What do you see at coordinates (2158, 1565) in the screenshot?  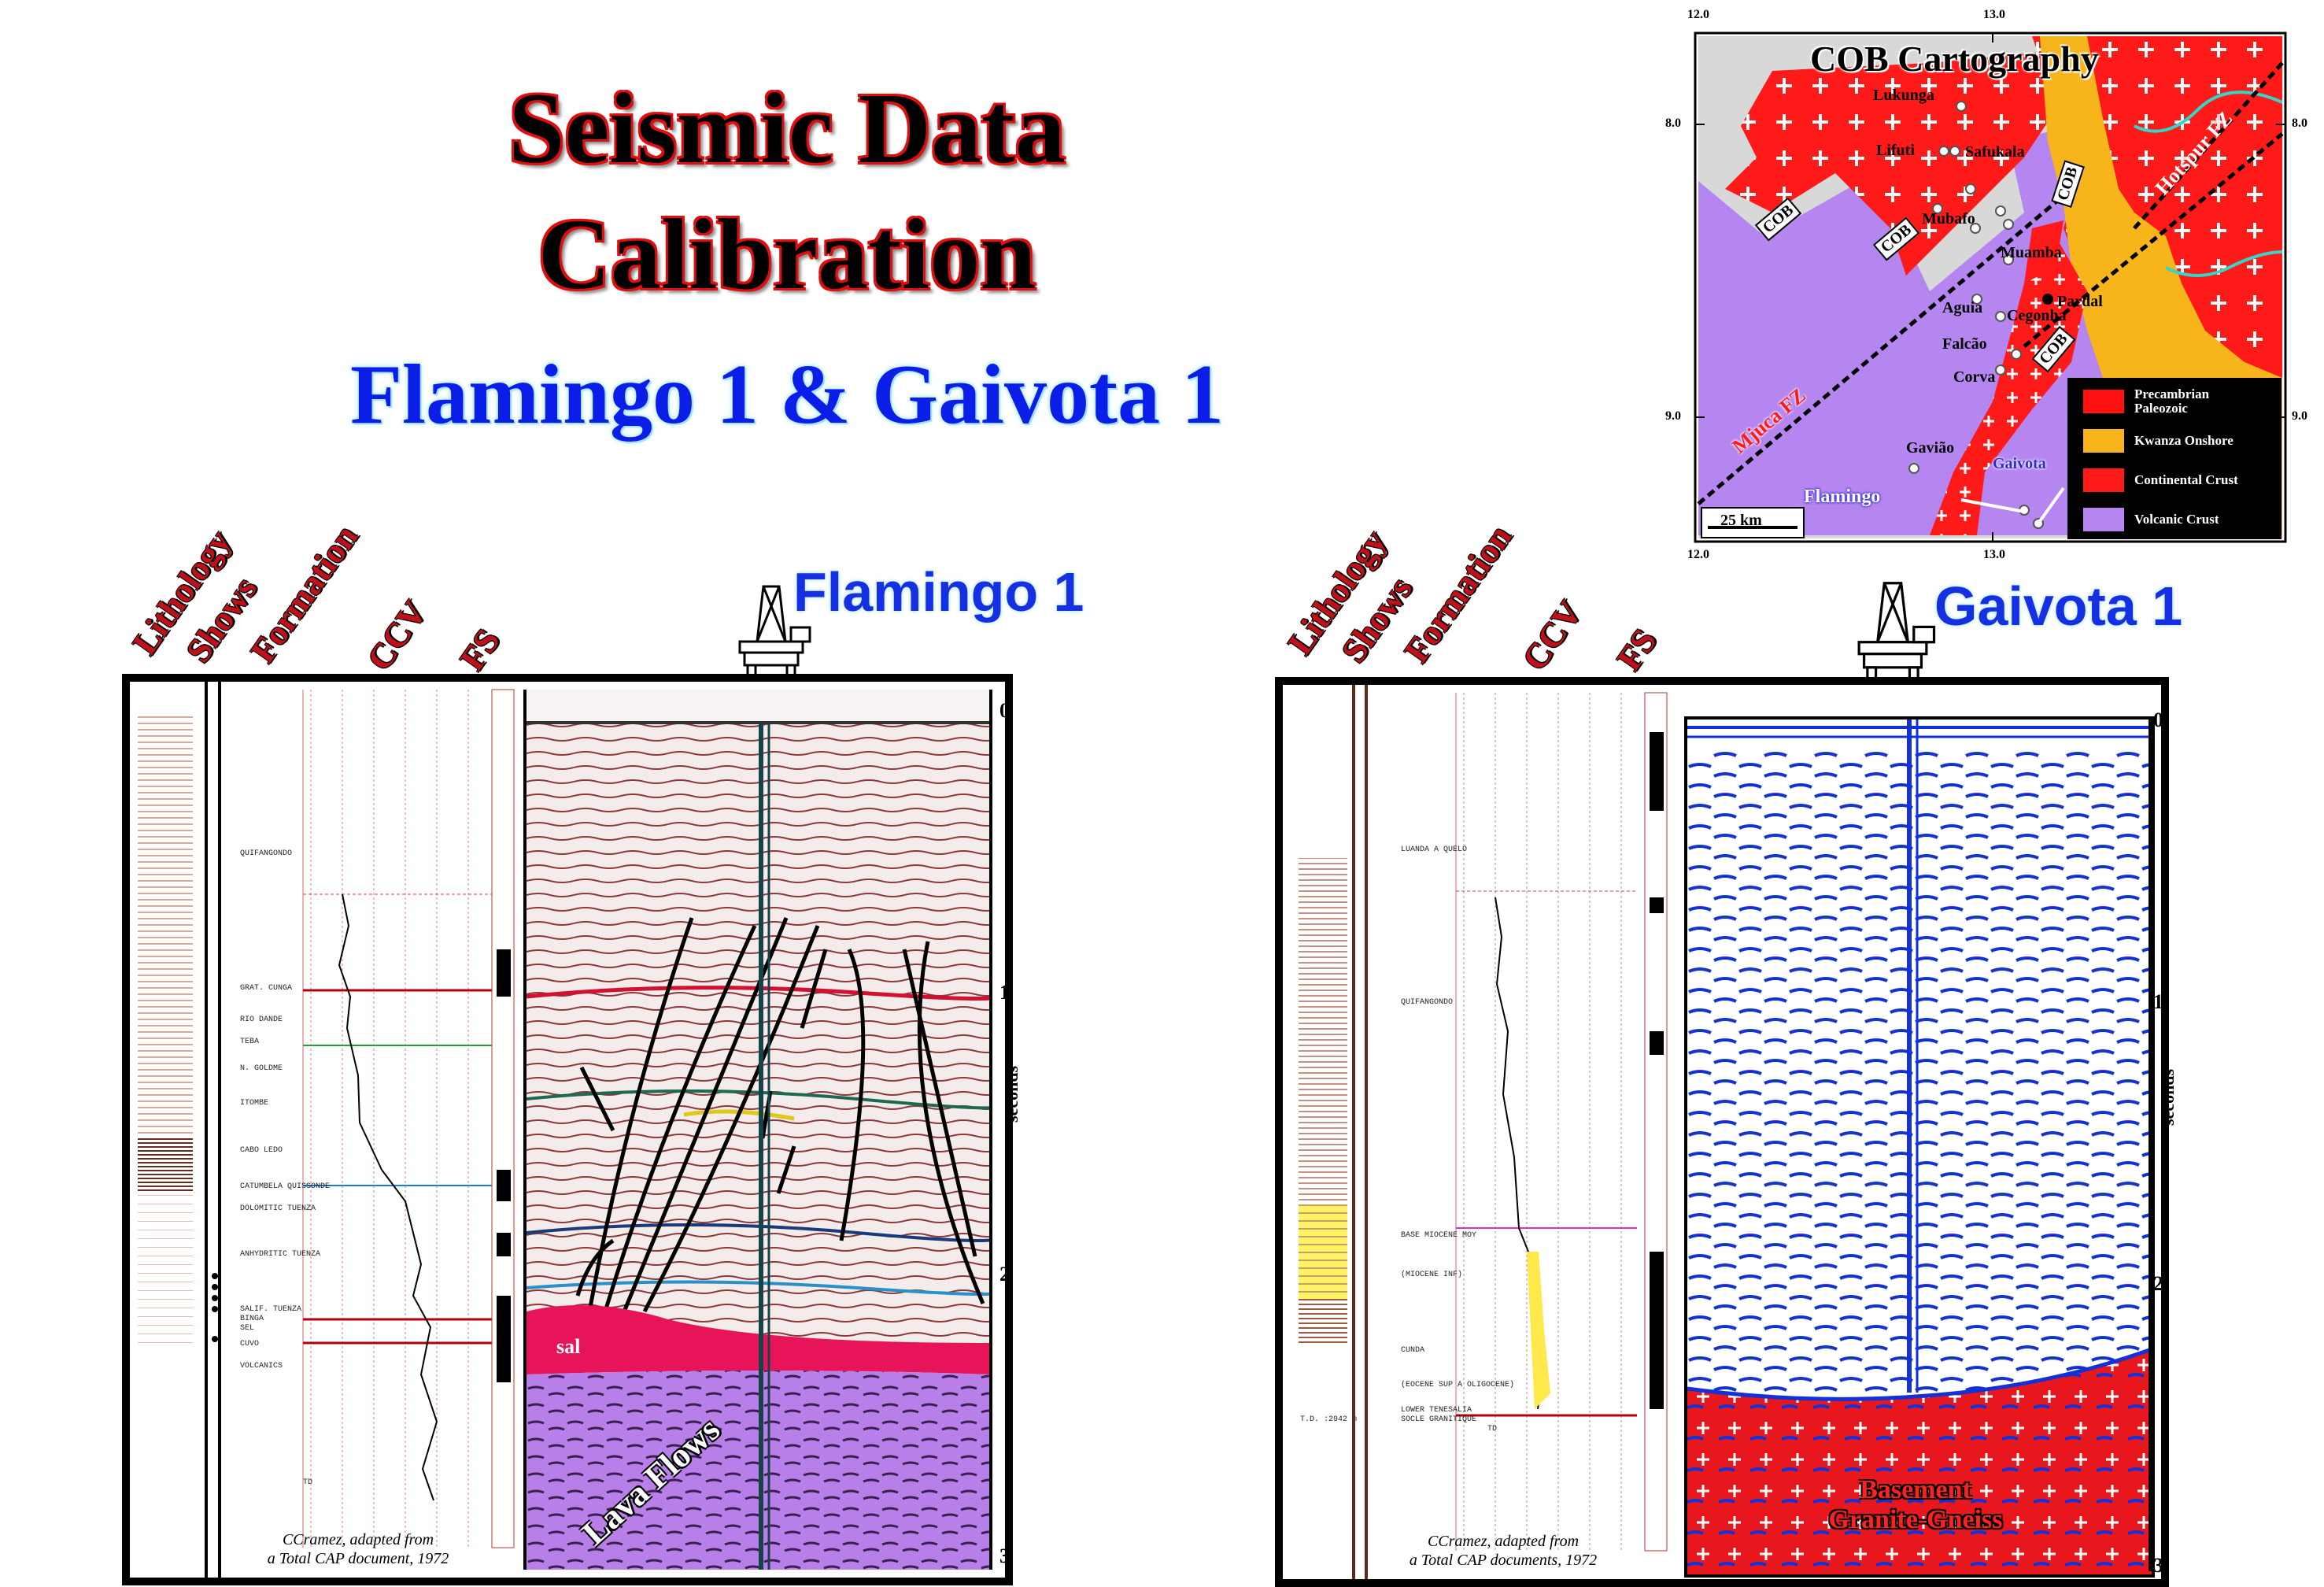 I see `gaivota-tick-3: 3` at bounding box center [2158, 1565].